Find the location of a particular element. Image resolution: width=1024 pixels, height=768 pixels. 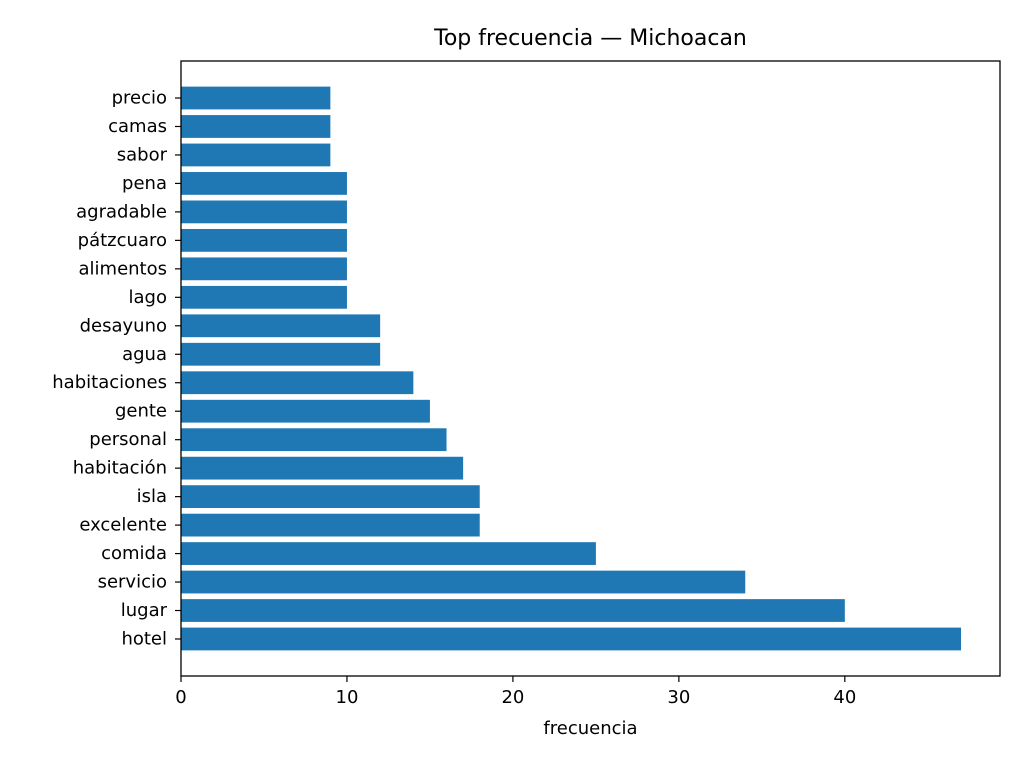

bar-sabor is located at coordinates (256, 155).